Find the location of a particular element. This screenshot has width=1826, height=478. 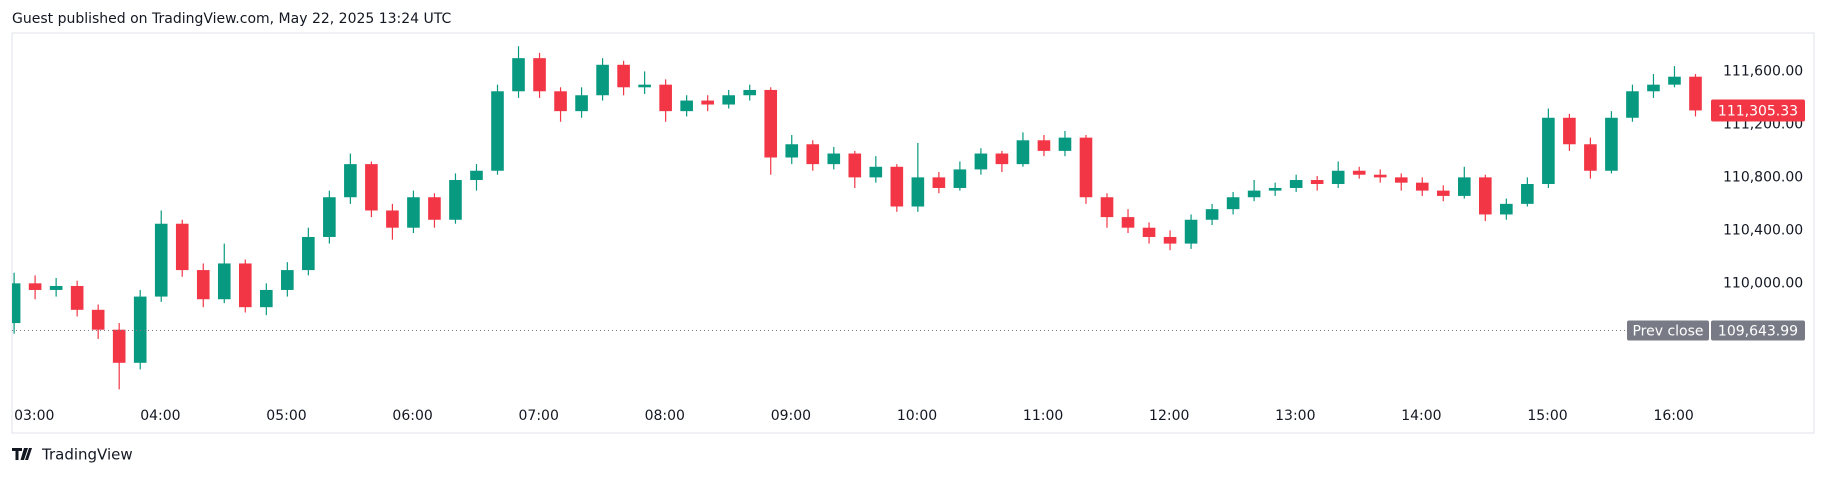

x-tick-label: 04:00 is located at coordinates (160, 416).